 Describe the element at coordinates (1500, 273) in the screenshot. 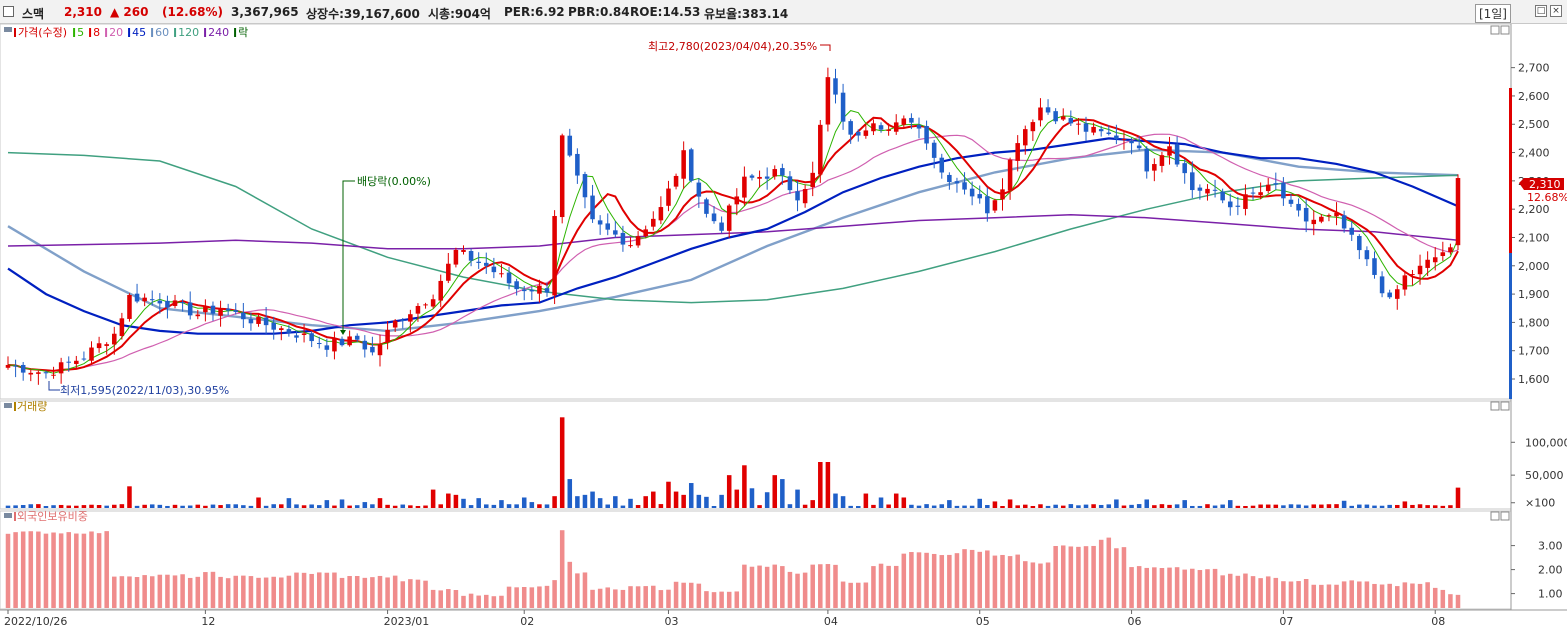

I see `panel-buttons` at that location.